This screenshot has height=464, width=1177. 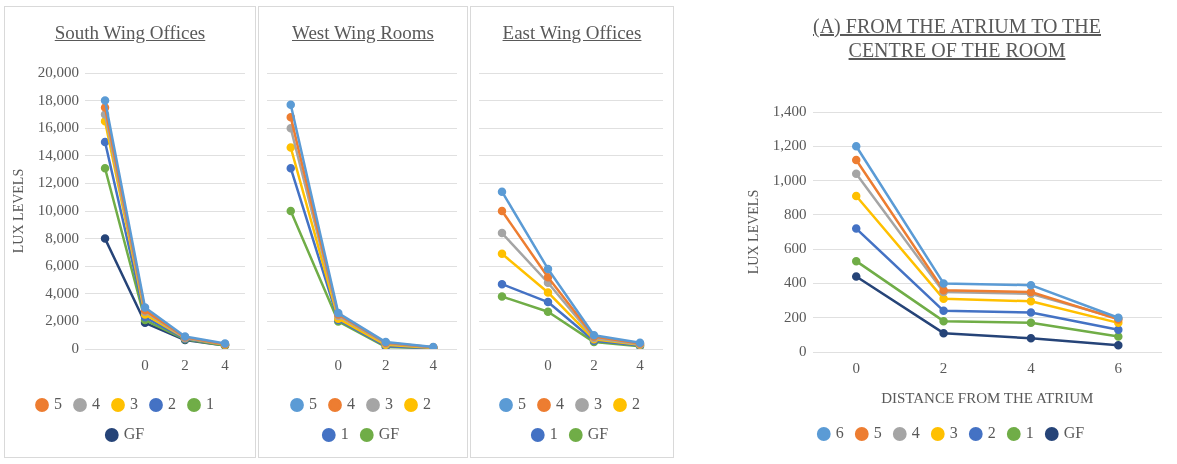 What do you see at coordinates (839, 433) in the screenshot?
I see `legend-label: 6` at bounding box center [839, 433].